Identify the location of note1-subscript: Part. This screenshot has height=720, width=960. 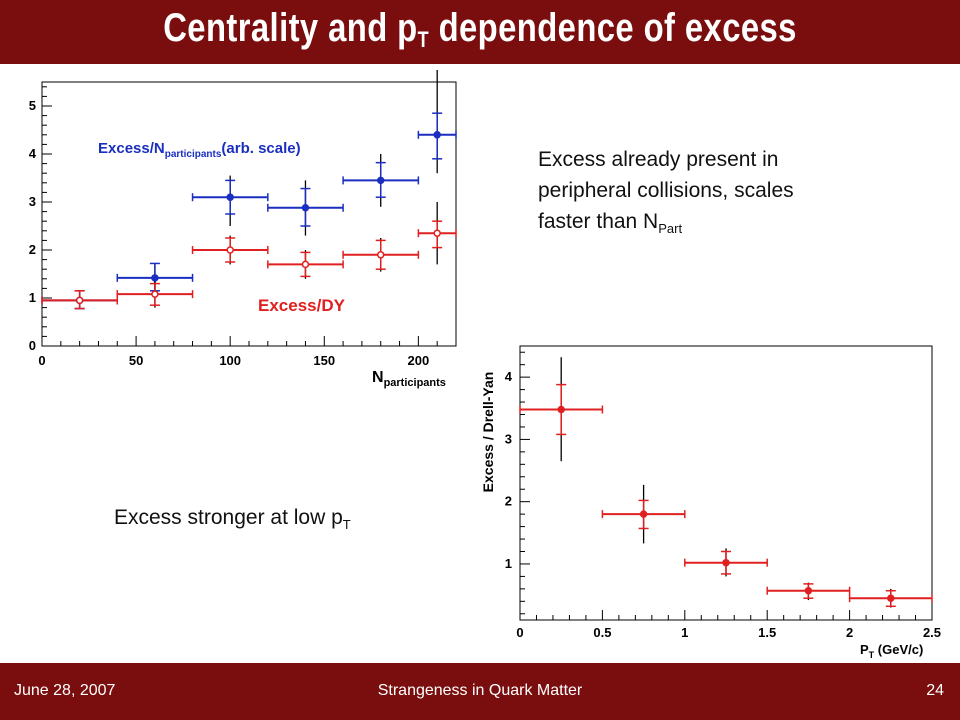
(670, 229).